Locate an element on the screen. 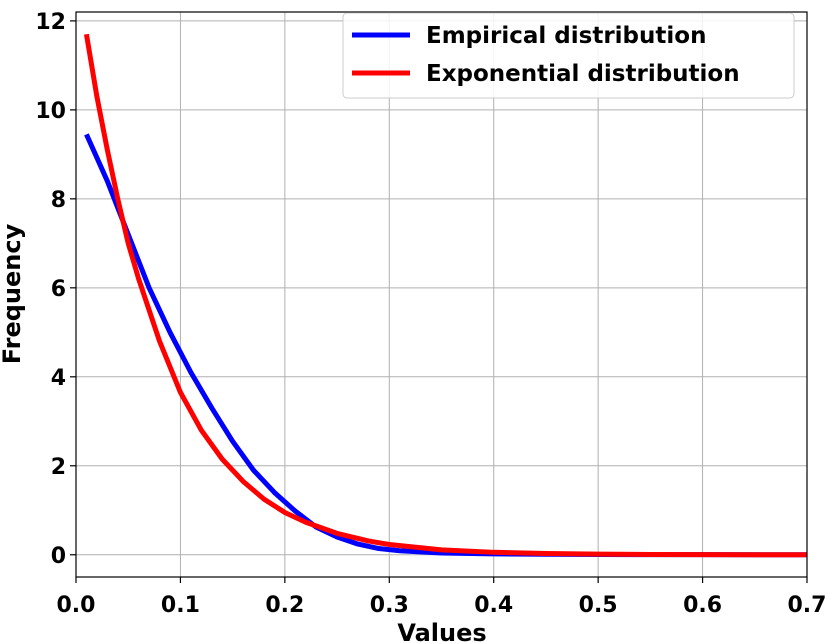 This screenshot has width=830, height=643. y-tick-label: 0 is located at coordinates (58, 556).